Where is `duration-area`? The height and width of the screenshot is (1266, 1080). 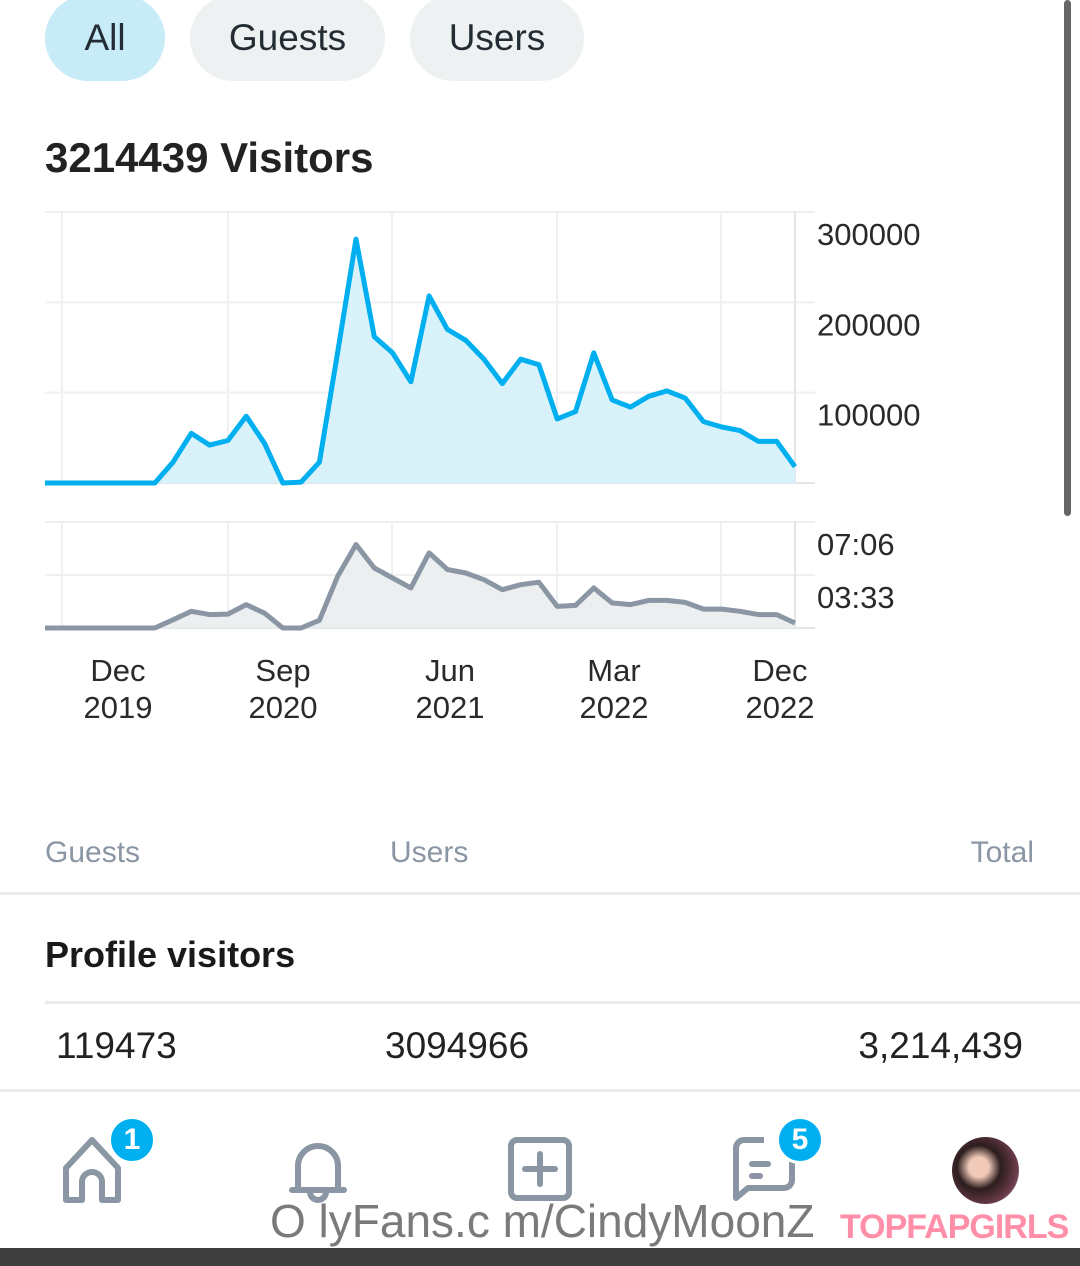
duration-area is located at coordinates (420, 586).